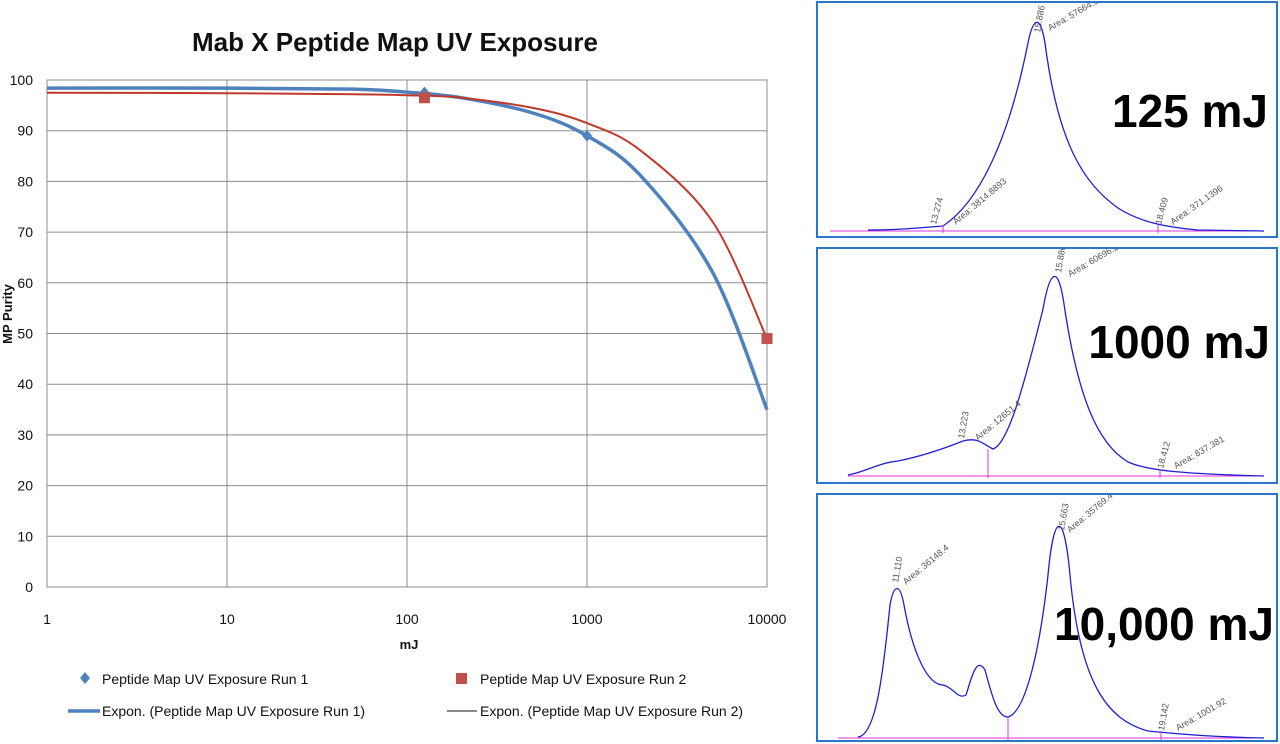 The image size is (1280, 744). I want to click on peak-area-label: Area: 12651.4, so click(998, 421).